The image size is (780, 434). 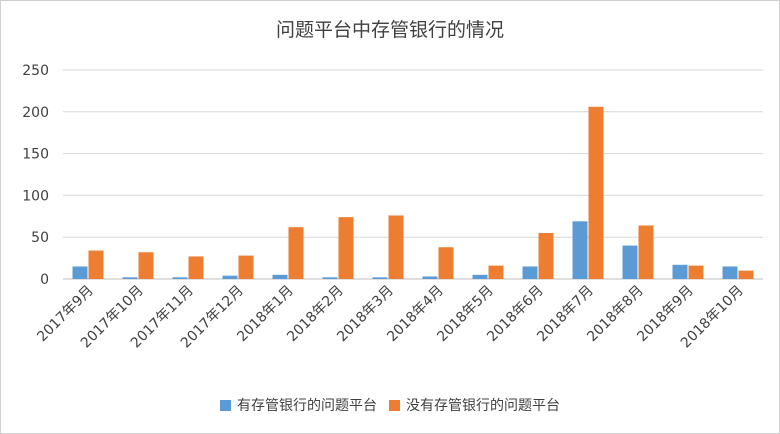 What do you see at coordinates (483, 406) in the screenshot?
I see `legend-label-series-2: 没有存管银行的问题平台` at bounding box center [483, 406].